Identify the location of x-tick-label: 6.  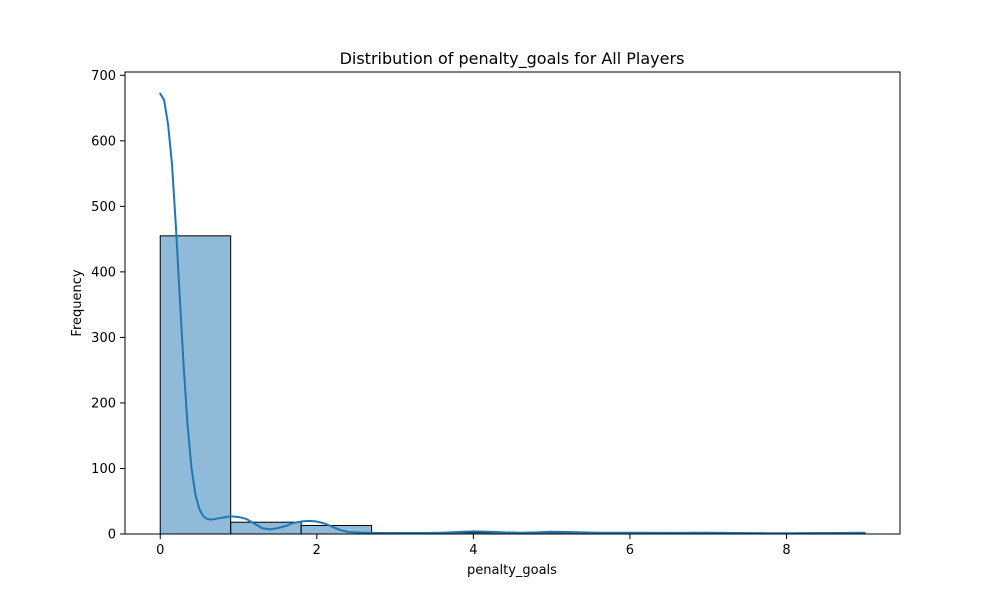
(630, 550).